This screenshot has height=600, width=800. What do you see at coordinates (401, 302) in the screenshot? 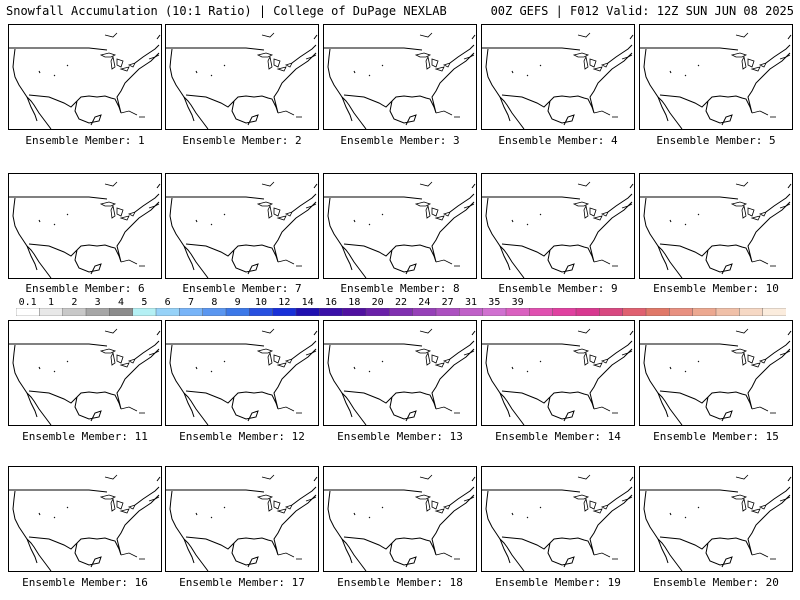
I see `colorbar-tick-label: 22` at bounding box center [401, 302].